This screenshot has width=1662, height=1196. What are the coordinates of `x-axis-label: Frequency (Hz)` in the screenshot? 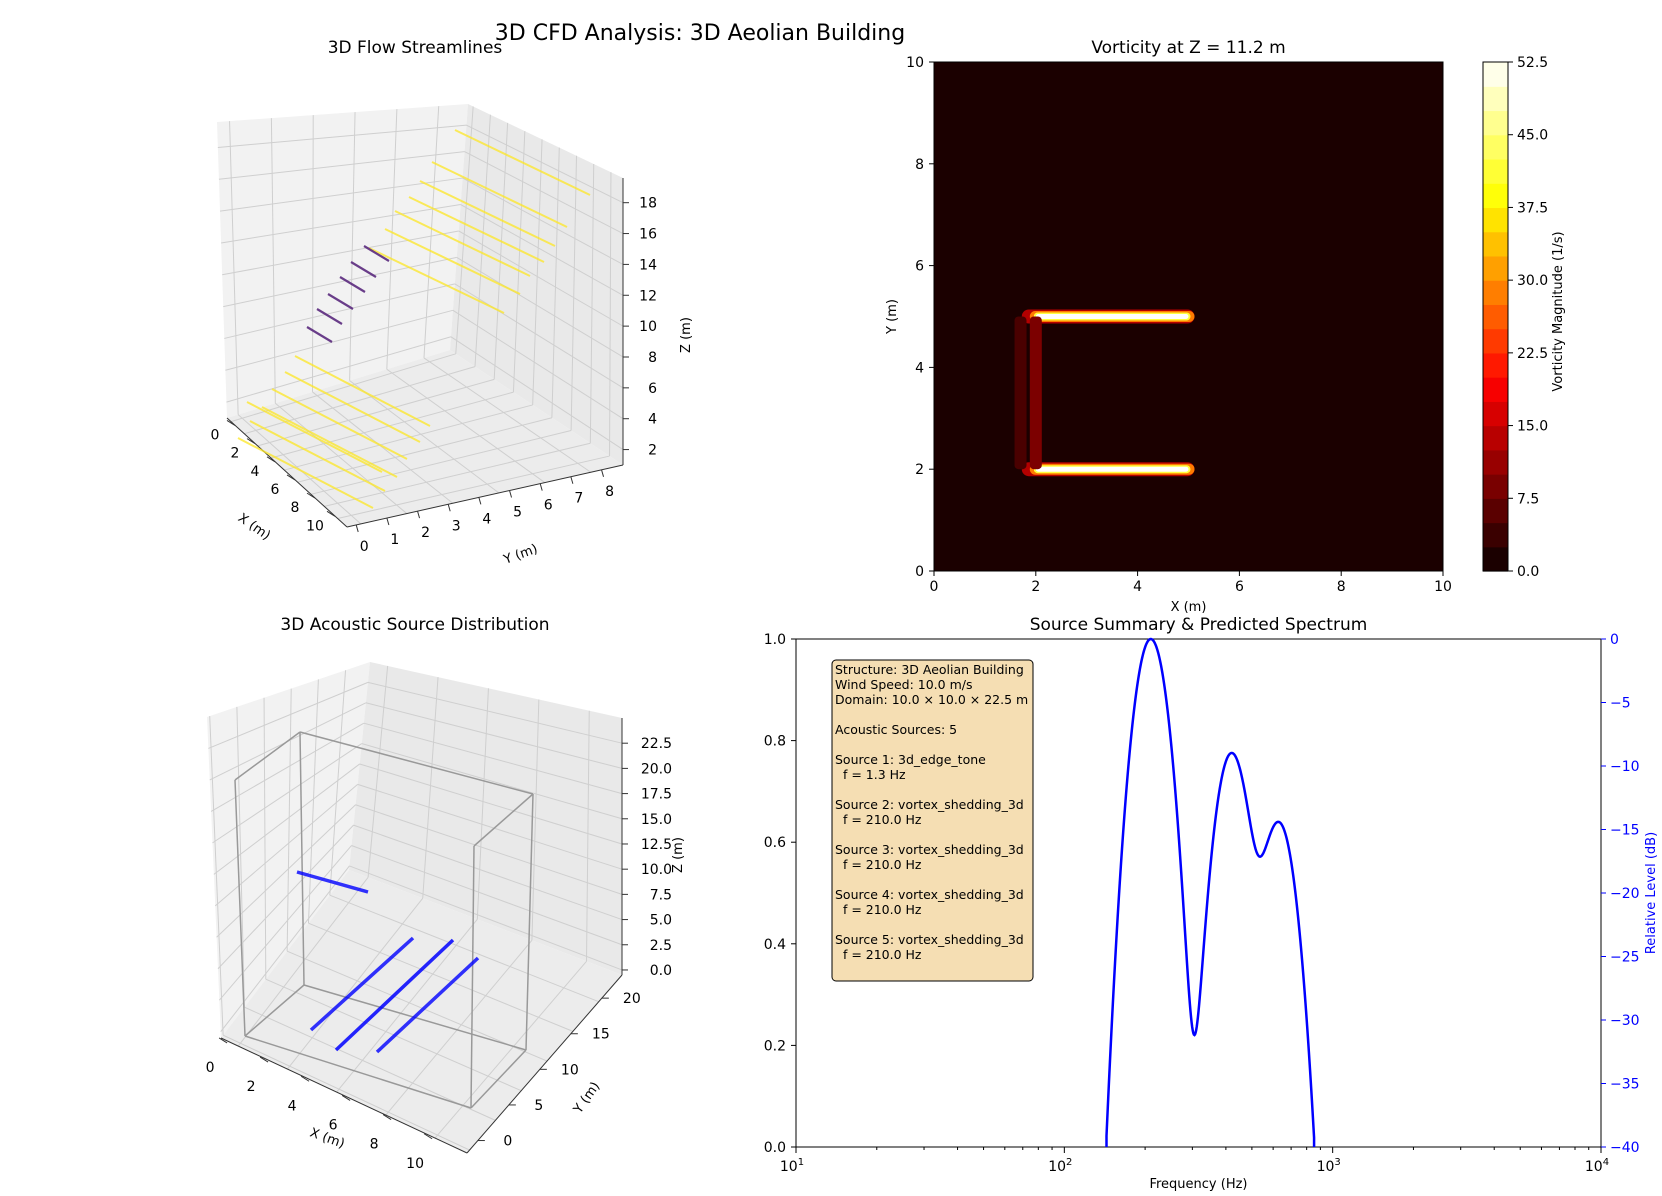 It's located at (1198, 1184).